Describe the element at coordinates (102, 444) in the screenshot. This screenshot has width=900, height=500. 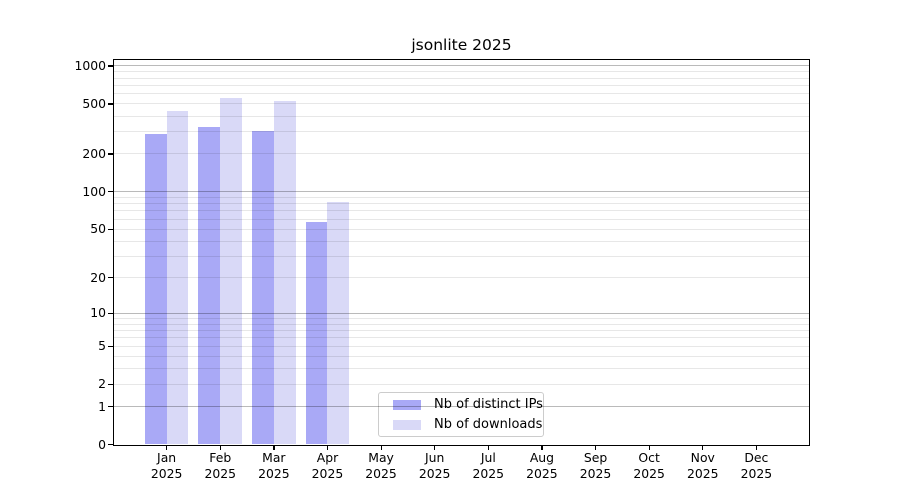
I see `y-tick-label: 0` at that location.